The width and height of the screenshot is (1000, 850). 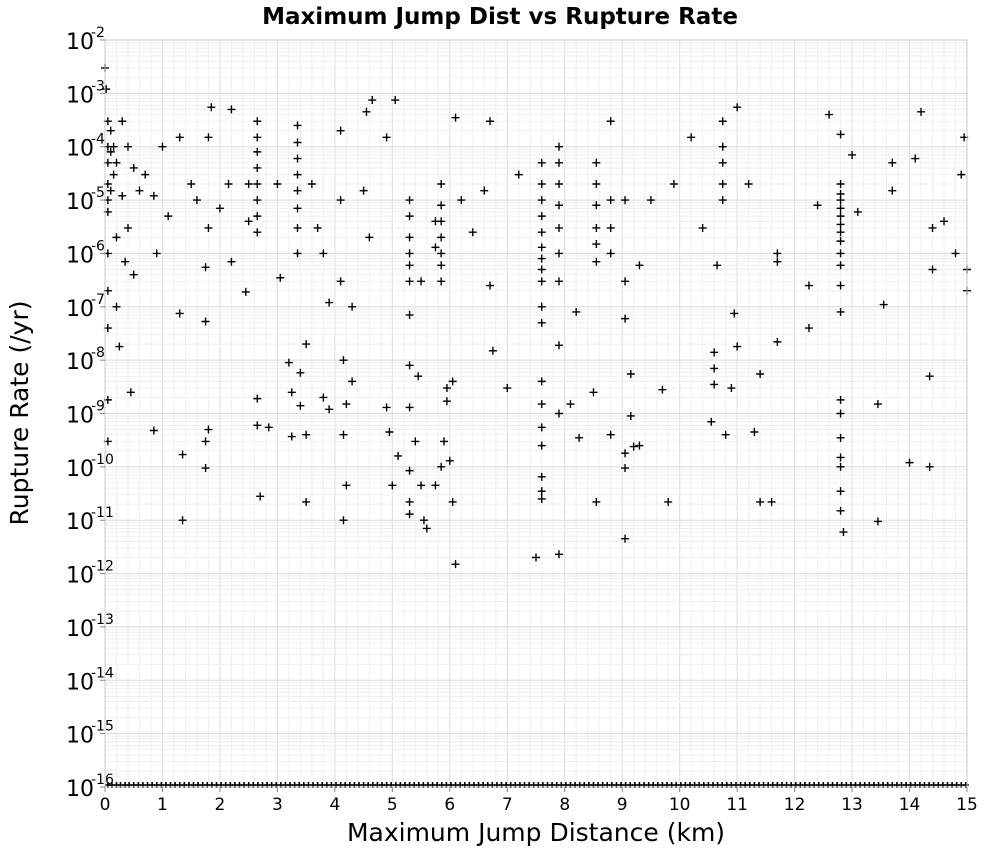 What do you see at coordinates (98, 300) in the screenshot?
I see `y-tick-exponent: -7` at bounding box center [98, 300].